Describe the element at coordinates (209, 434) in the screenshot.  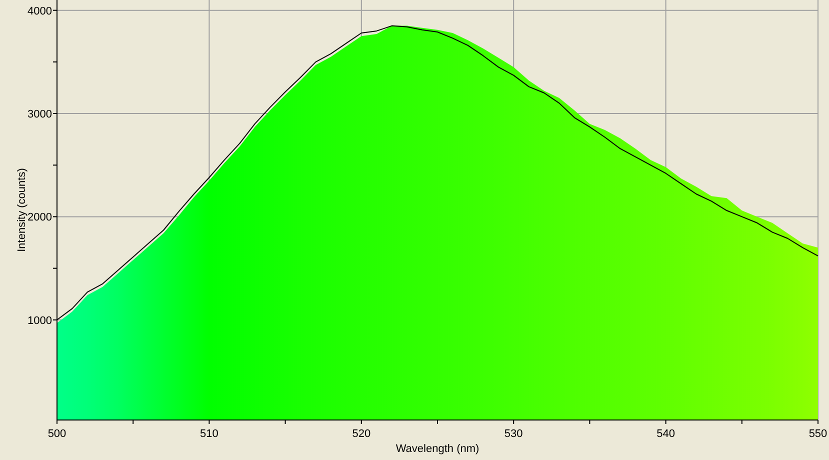
I see `x-tick-label: 510` at that location.